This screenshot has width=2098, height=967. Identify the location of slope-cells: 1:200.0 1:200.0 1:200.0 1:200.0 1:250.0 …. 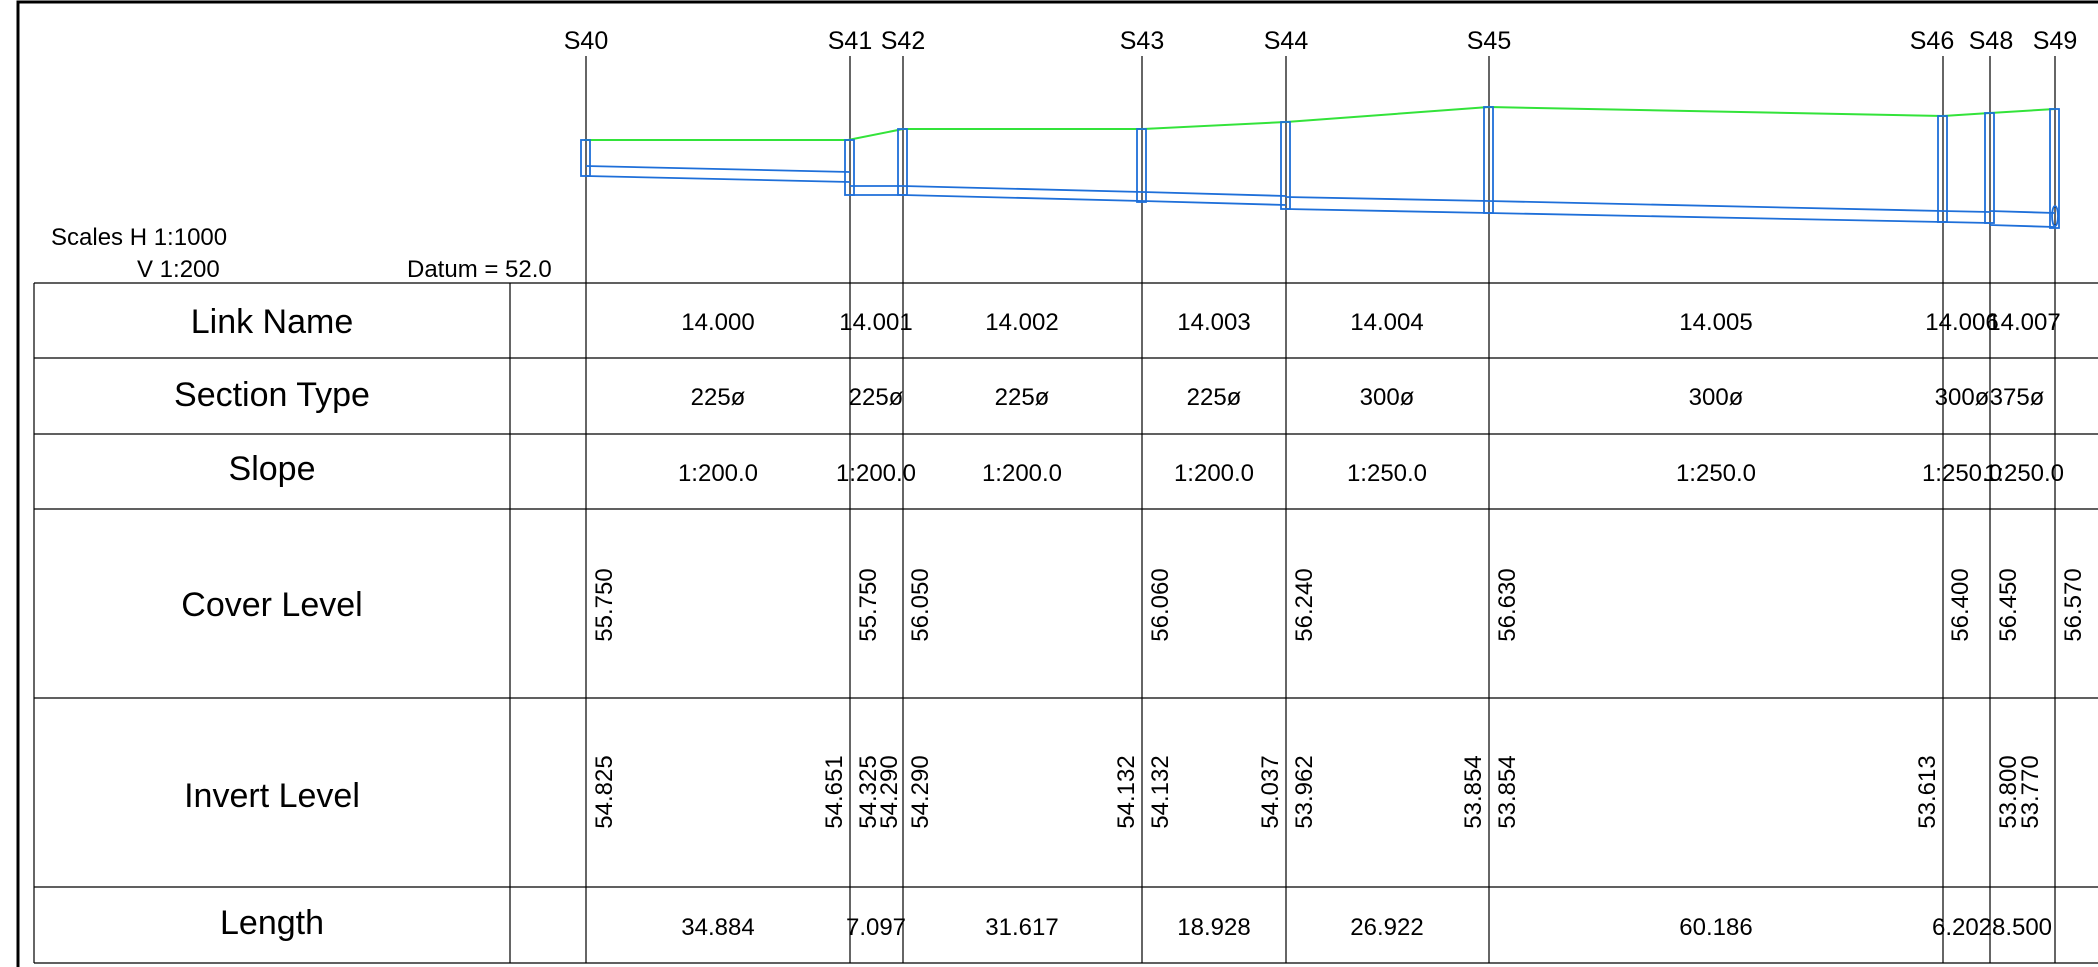
(1371, 473).